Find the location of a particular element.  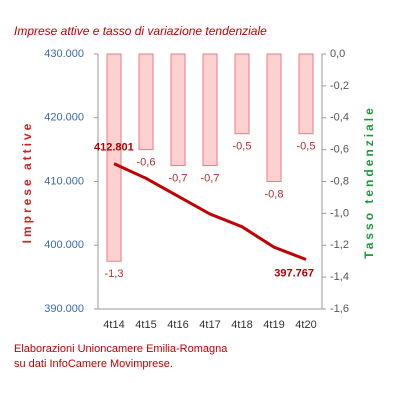

line-value-label: 412.801 is located at coordinates (114, 148).